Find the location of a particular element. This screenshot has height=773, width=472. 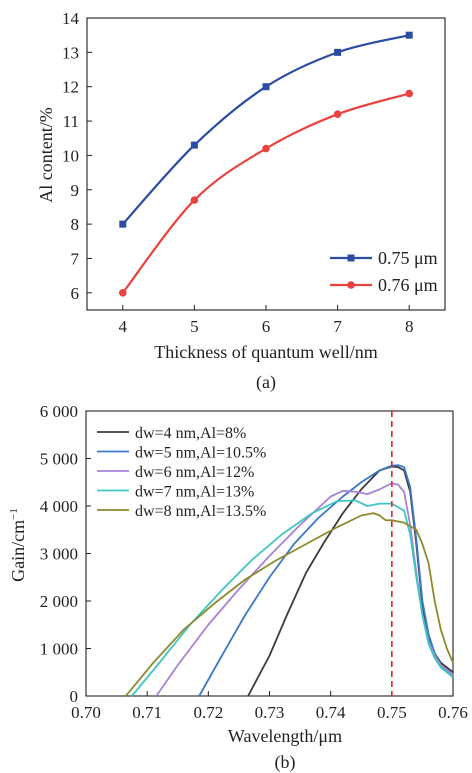

b-x-tick-label-0-70: 0.70 is located at coordinates (86, 712).